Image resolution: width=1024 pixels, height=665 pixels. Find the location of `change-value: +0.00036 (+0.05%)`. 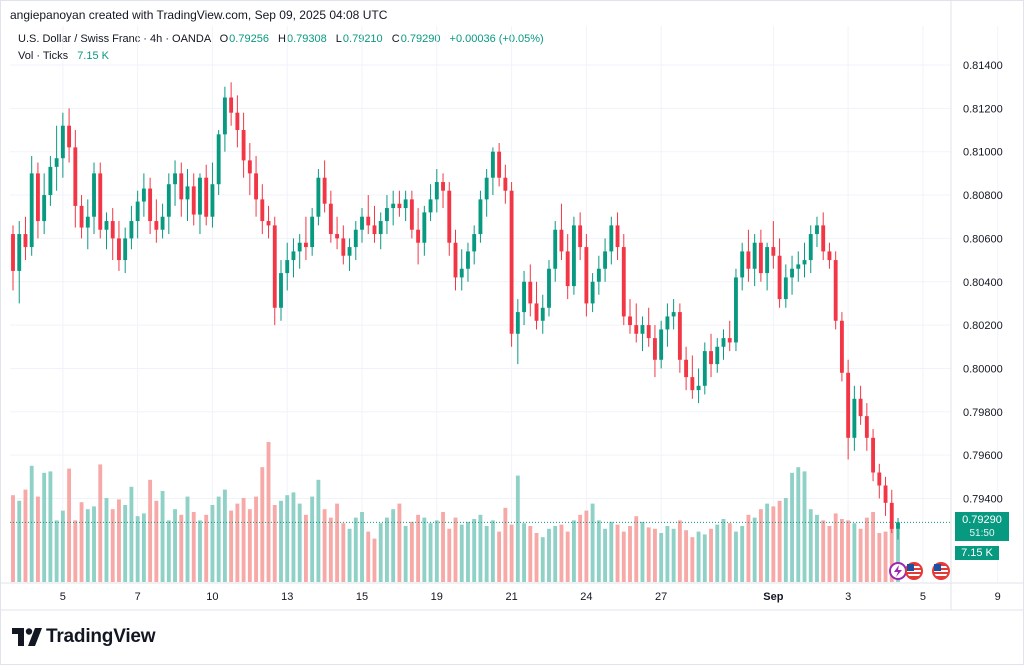

change-value: +0.00036 (+0.05%) is located at coordinates (496, 39).